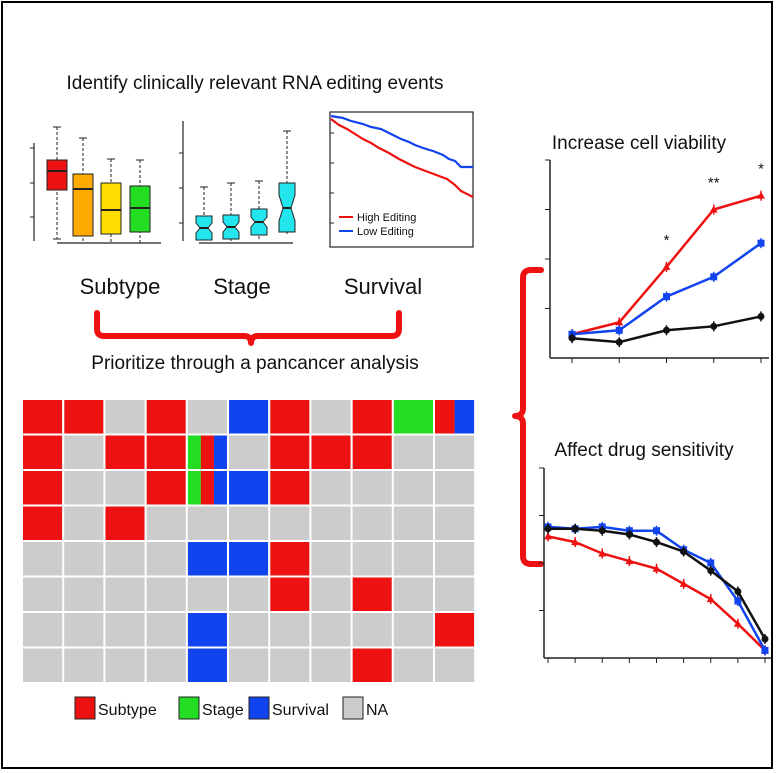  Describe the element at coordinates (300, 710) in the screenshot. I see `legend-label-survival: Survival` at that location.